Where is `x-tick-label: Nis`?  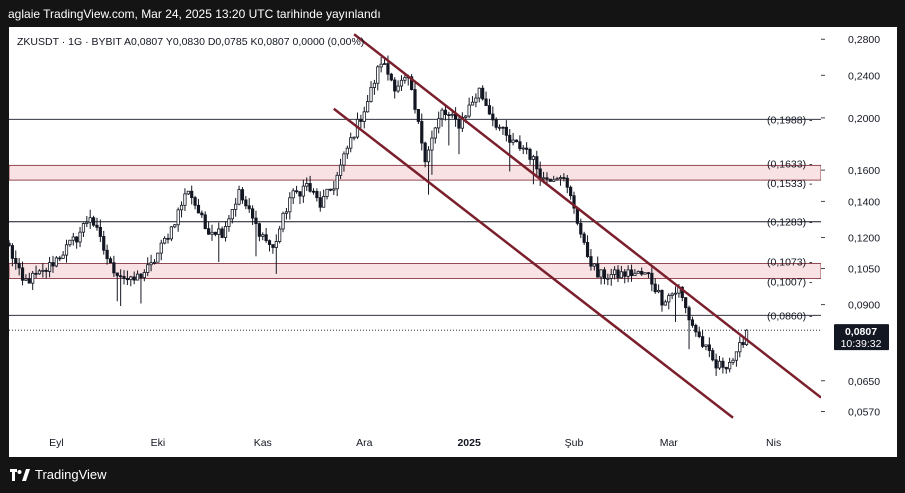
x-tick-label: Nis is located at coordinates (773, 443).